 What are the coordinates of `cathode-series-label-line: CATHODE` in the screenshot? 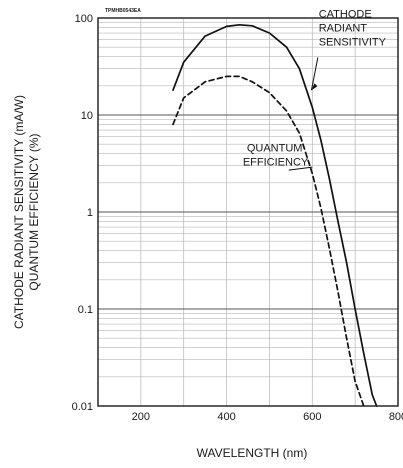 It's located at (345, 15).